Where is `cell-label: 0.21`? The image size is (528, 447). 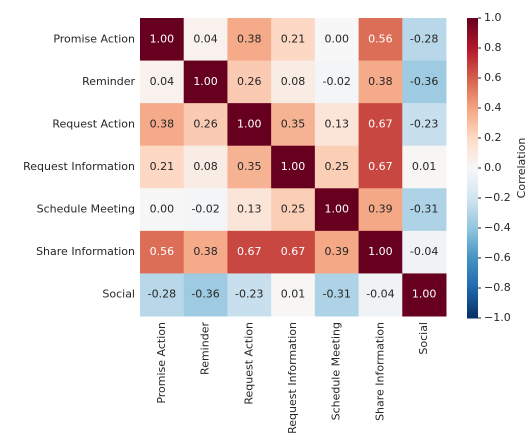
cell-label: 0.21 is located at coordinates (293, 38).